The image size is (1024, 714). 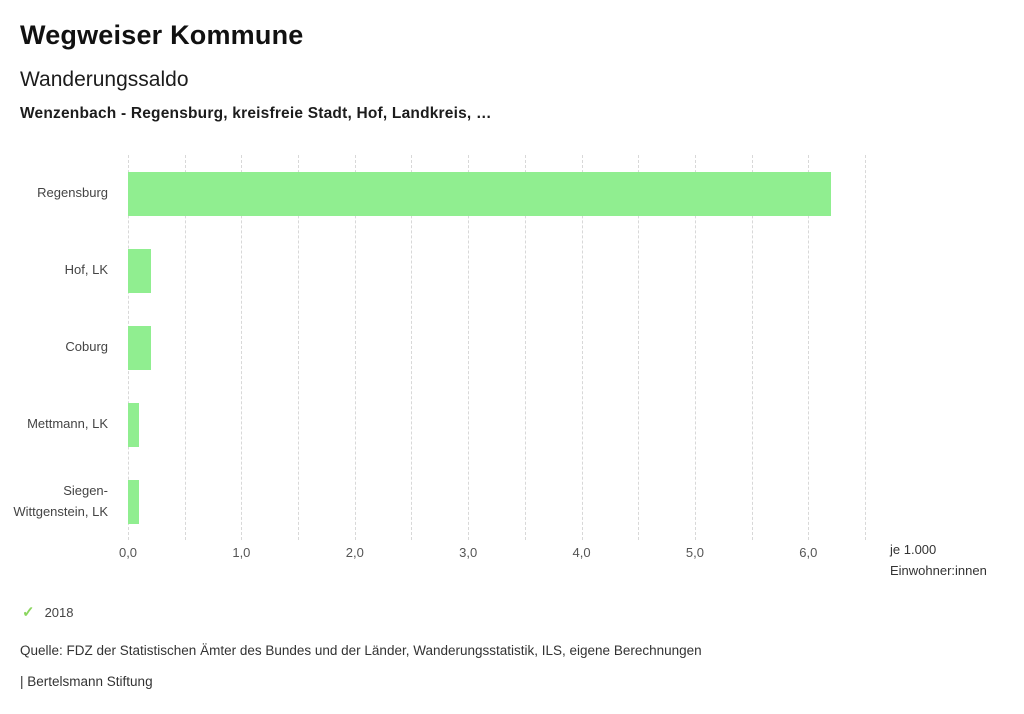 I want to click on legend-year-label: 2018, so click(x=59, y=612).